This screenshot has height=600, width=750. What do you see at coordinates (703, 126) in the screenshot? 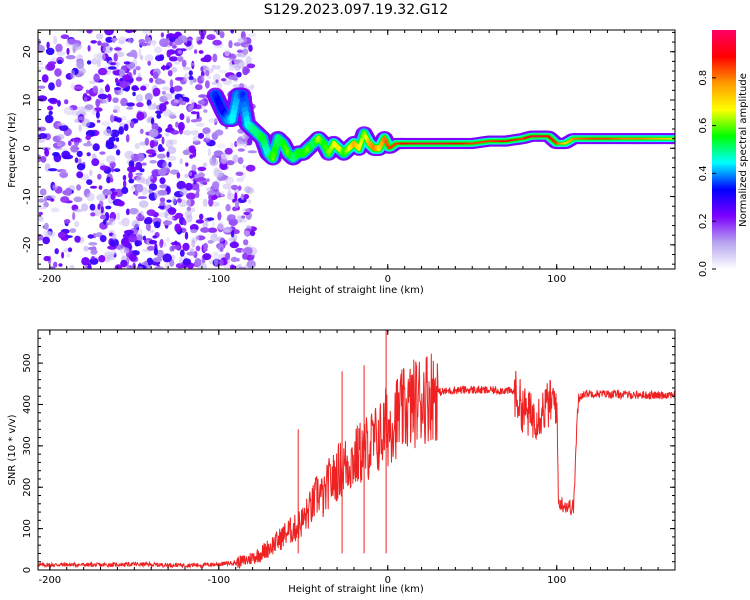
I see `colorbar-tick-label: 0.6` at bounding box center [703, 126].